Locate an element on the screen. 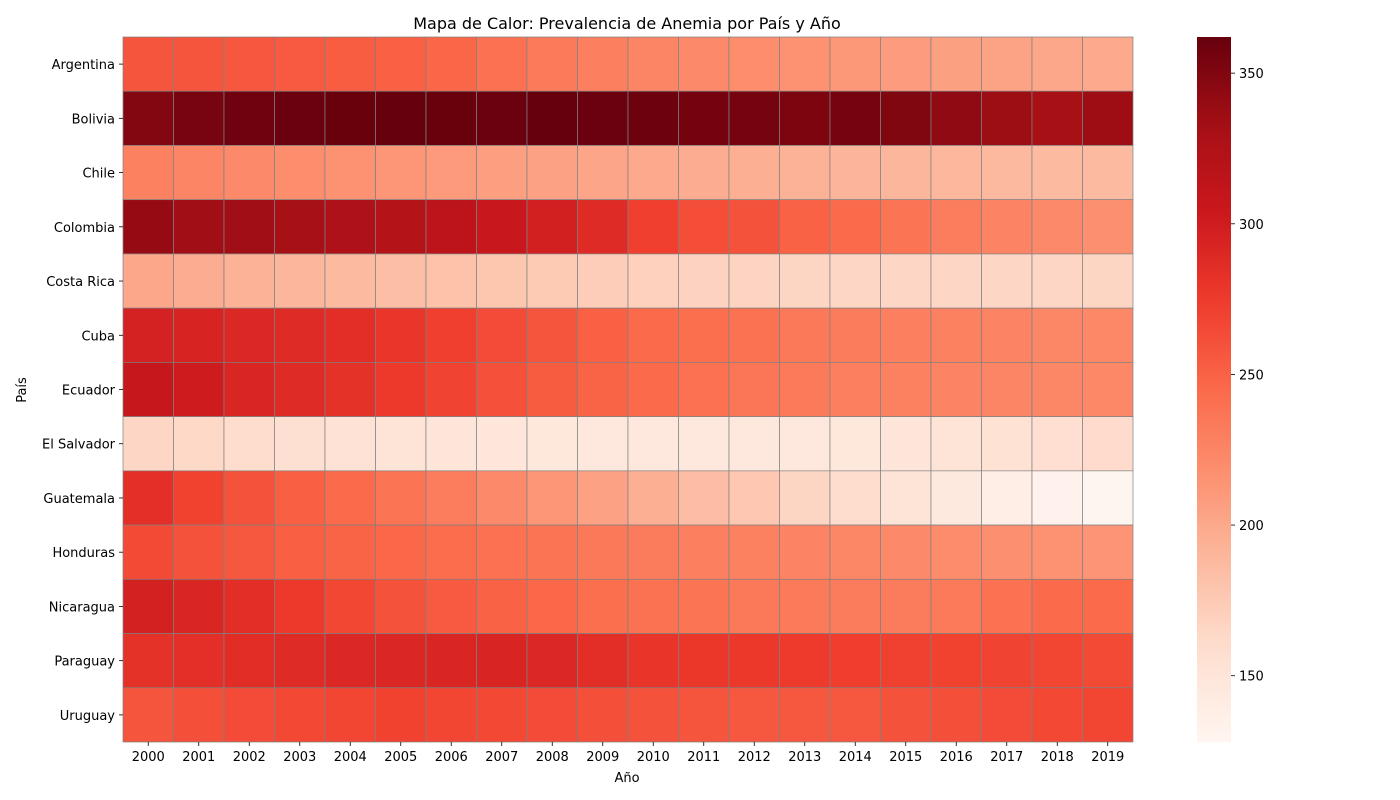 This screenshot has width=1400, height=800. x-tick-label: 2005 is located at coordinates (400, 757).